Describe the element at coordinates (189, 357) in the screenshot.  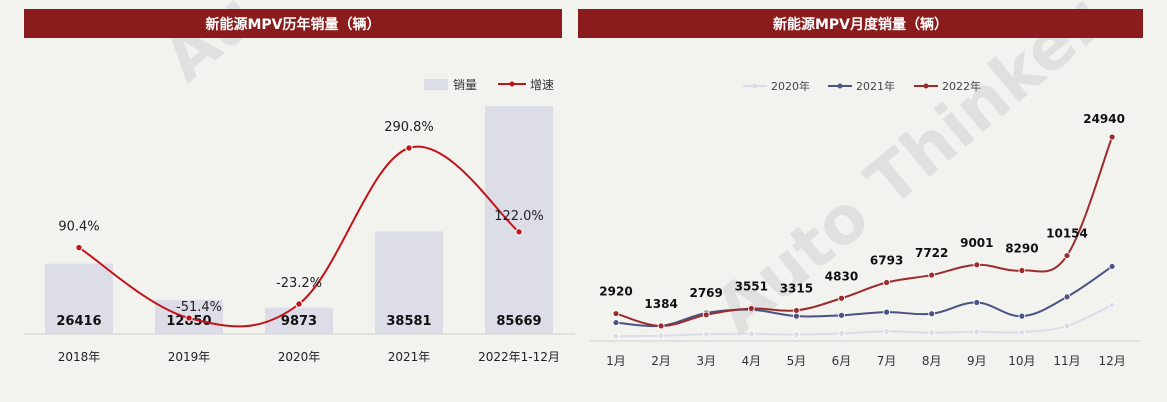
I see `x-tick-label-1: 2019年` at that location.